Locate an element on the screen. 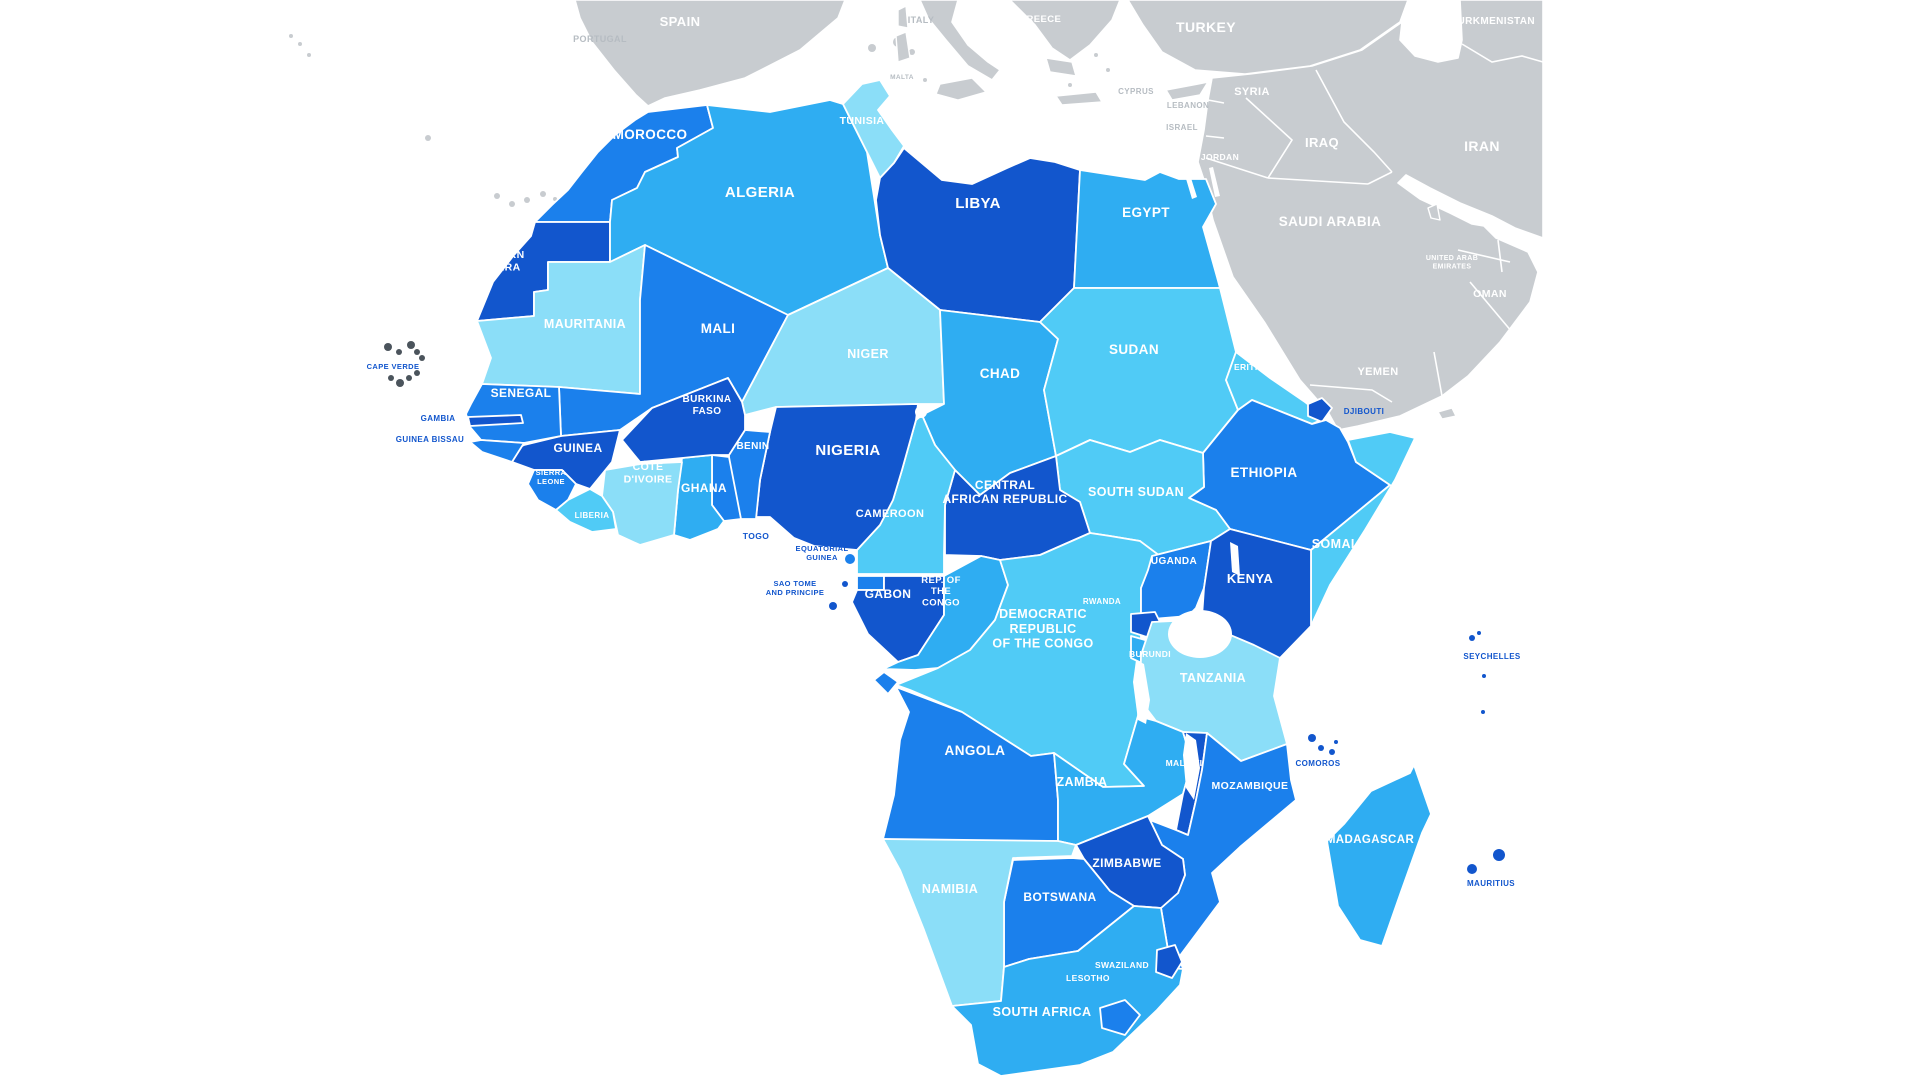  label-lesotho: LESOTHO is located at coordinates (1088, 978).